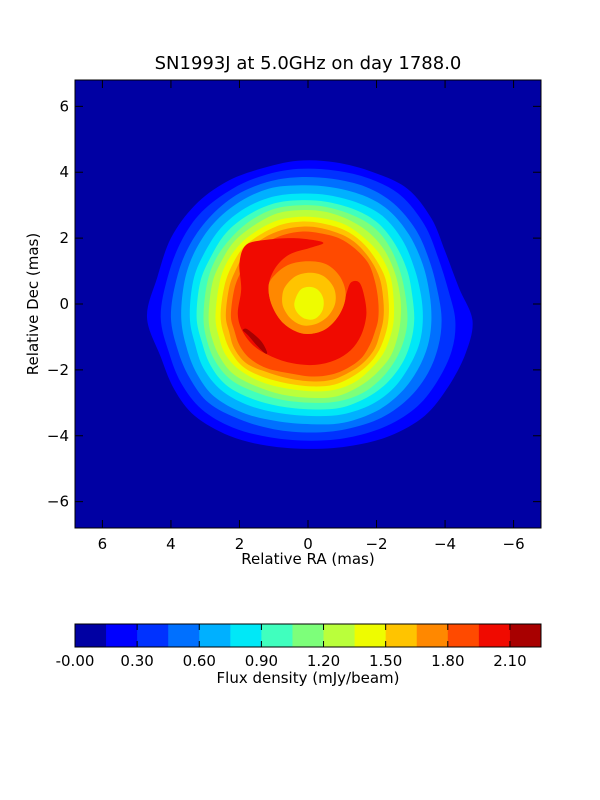  I want to click on chart-title: SN1993J at 5.0GHz on day 1788.0, so click(308, 63).